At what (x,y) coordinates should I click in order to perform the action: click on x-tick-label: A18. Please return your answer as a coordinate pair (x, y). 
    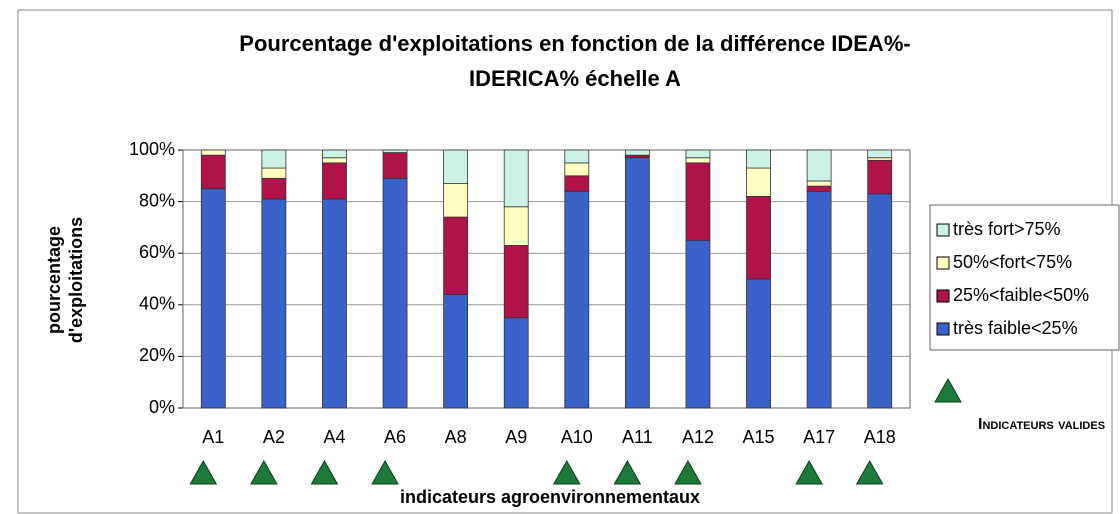
    Looking at the image, I should click on (880, 437).